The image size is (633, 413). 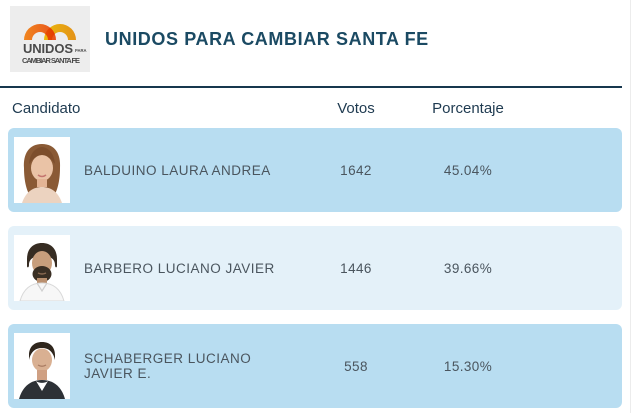 I want to click on col-header-candidato: Candidato, so click(x=46, y=108).